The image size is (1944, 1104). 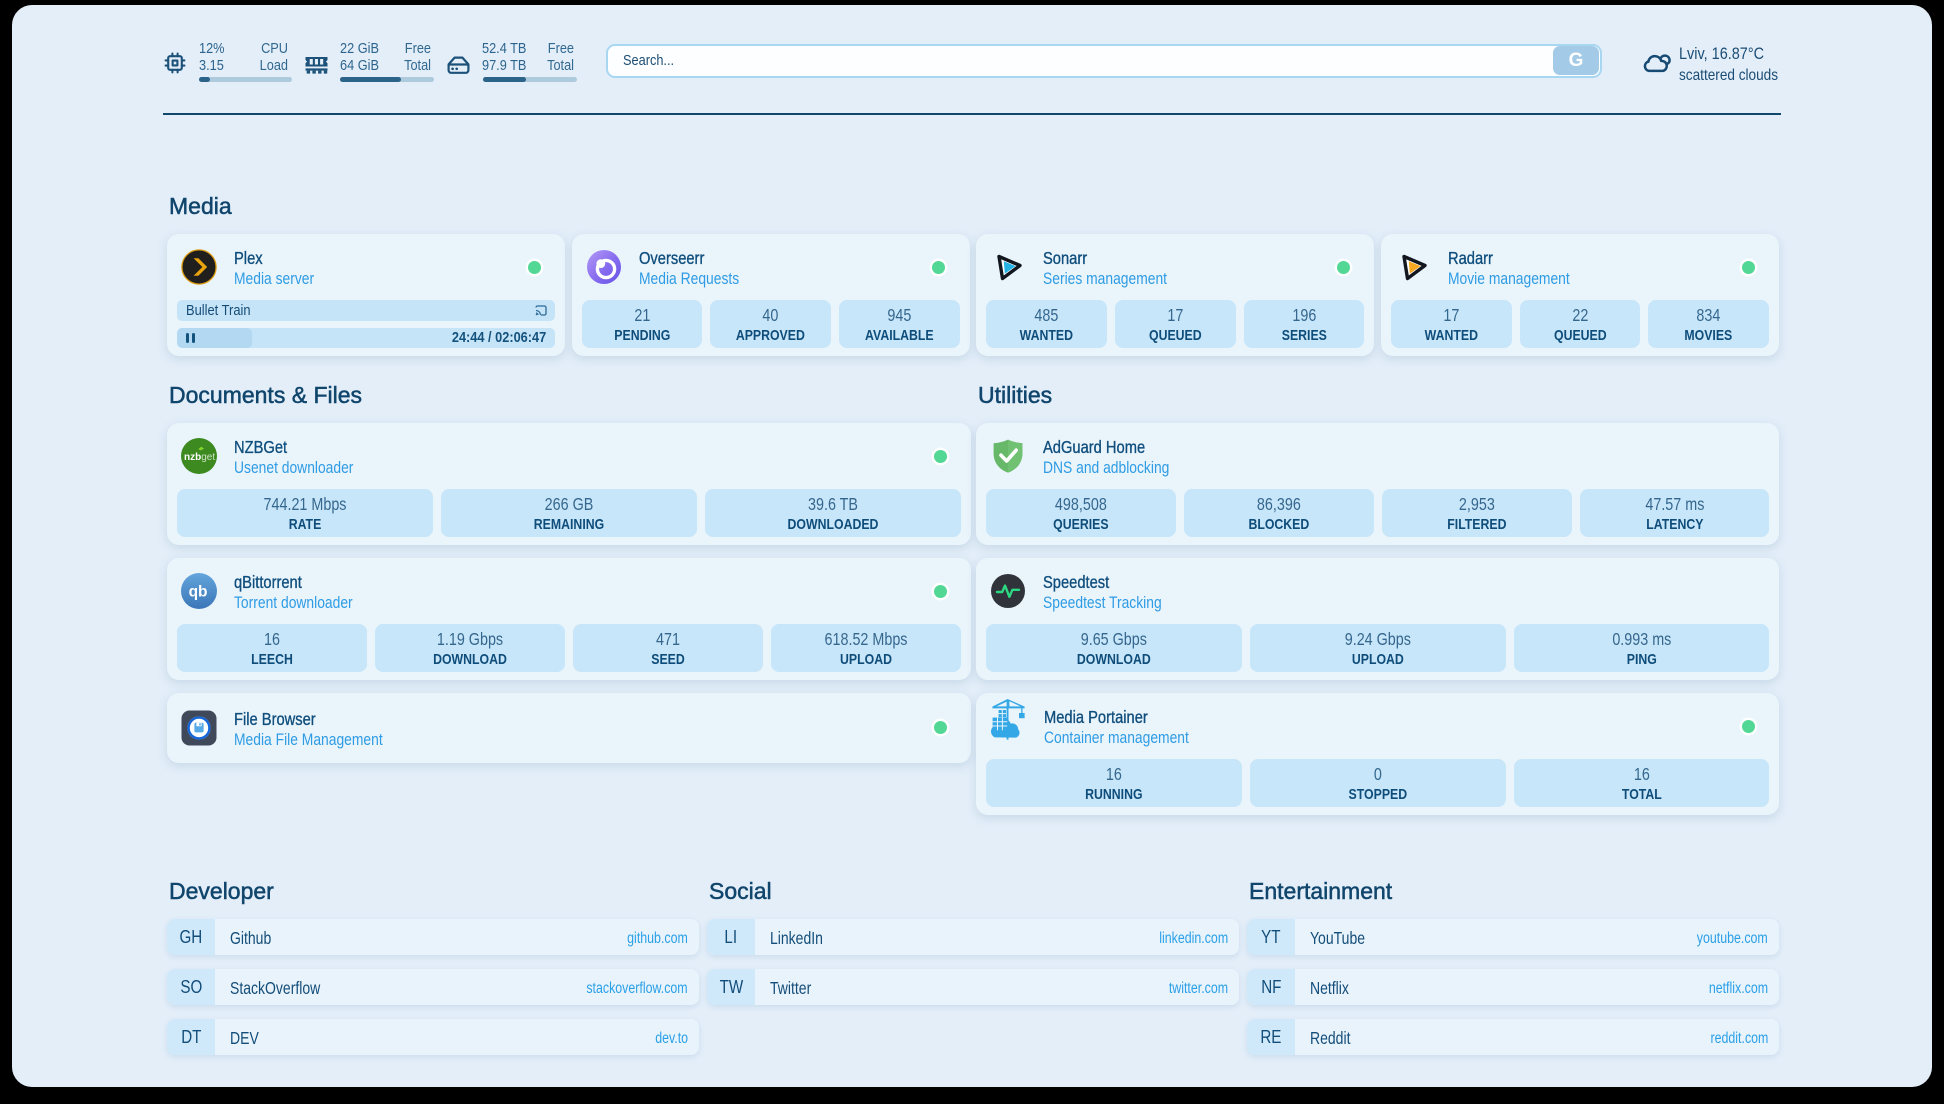 What do you see at coordinates (199, 457) in the screenshot?
I see `svg-text: nzbget` at bounding box center [199, 457].